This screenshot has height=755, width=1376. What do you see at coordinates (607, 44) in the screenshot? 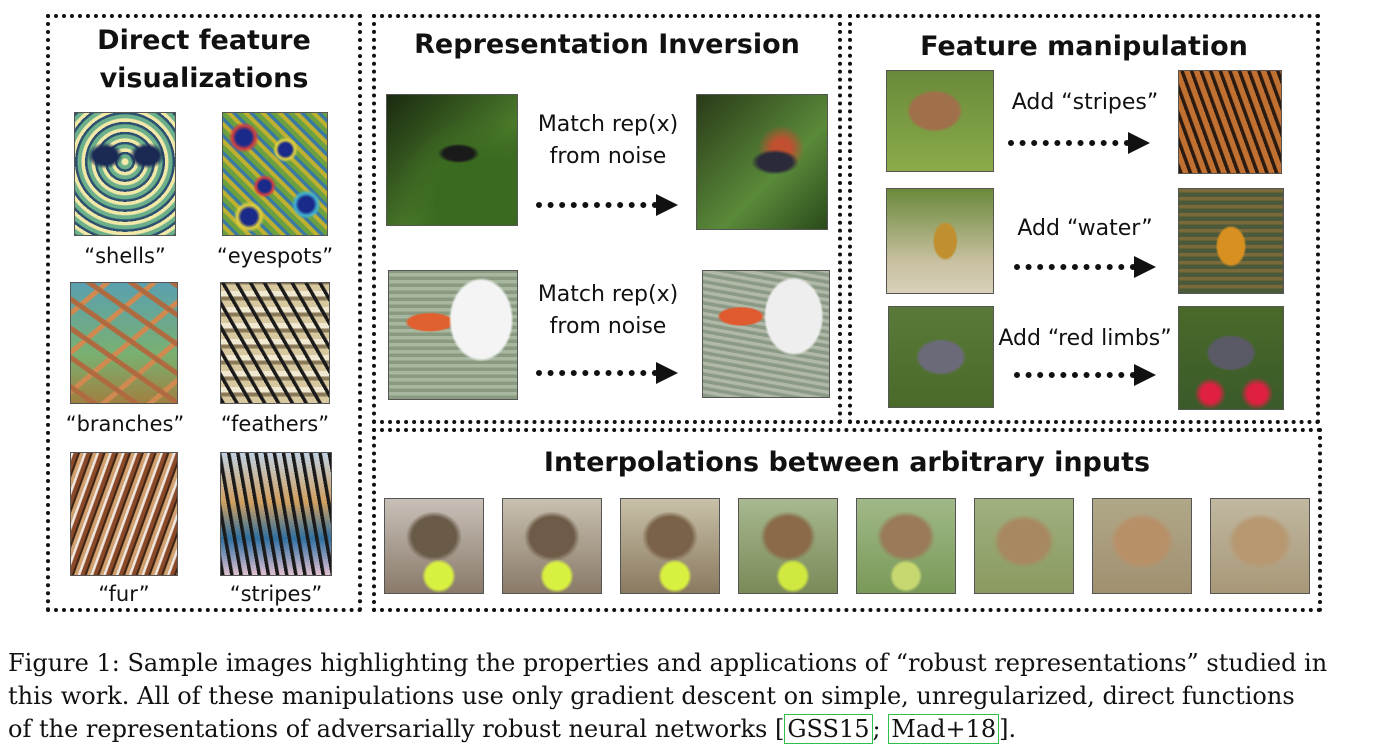
I see `panel-title-inversion: Representation Inversion` at bounding box center [607, 44].